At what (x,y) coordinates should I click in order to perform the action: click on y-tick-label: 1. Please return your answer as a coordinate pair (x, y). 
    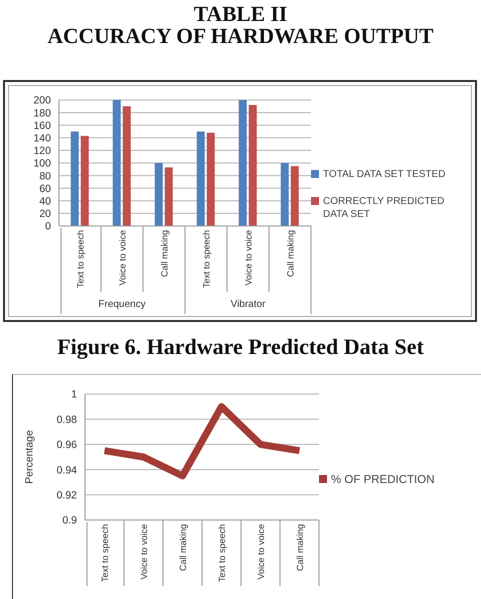
    Looking at the image, I should click on (74, 394).